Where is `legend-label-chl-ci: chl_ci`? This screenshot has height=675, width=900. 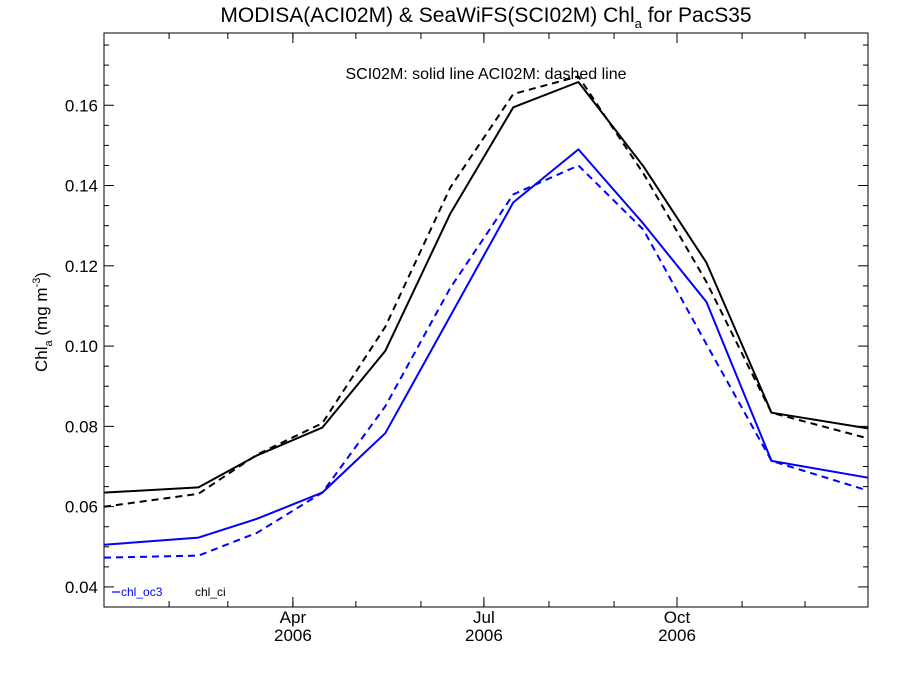 legend-label-chl-ci: chl_ci is located at coordinates (210, 592).